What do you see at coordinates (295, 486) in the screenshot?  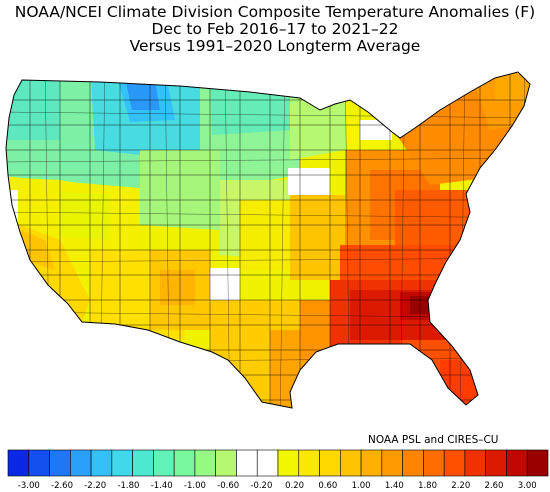 I see `color-scale-tick-label: 0.20` at bounding box center [295, 486].